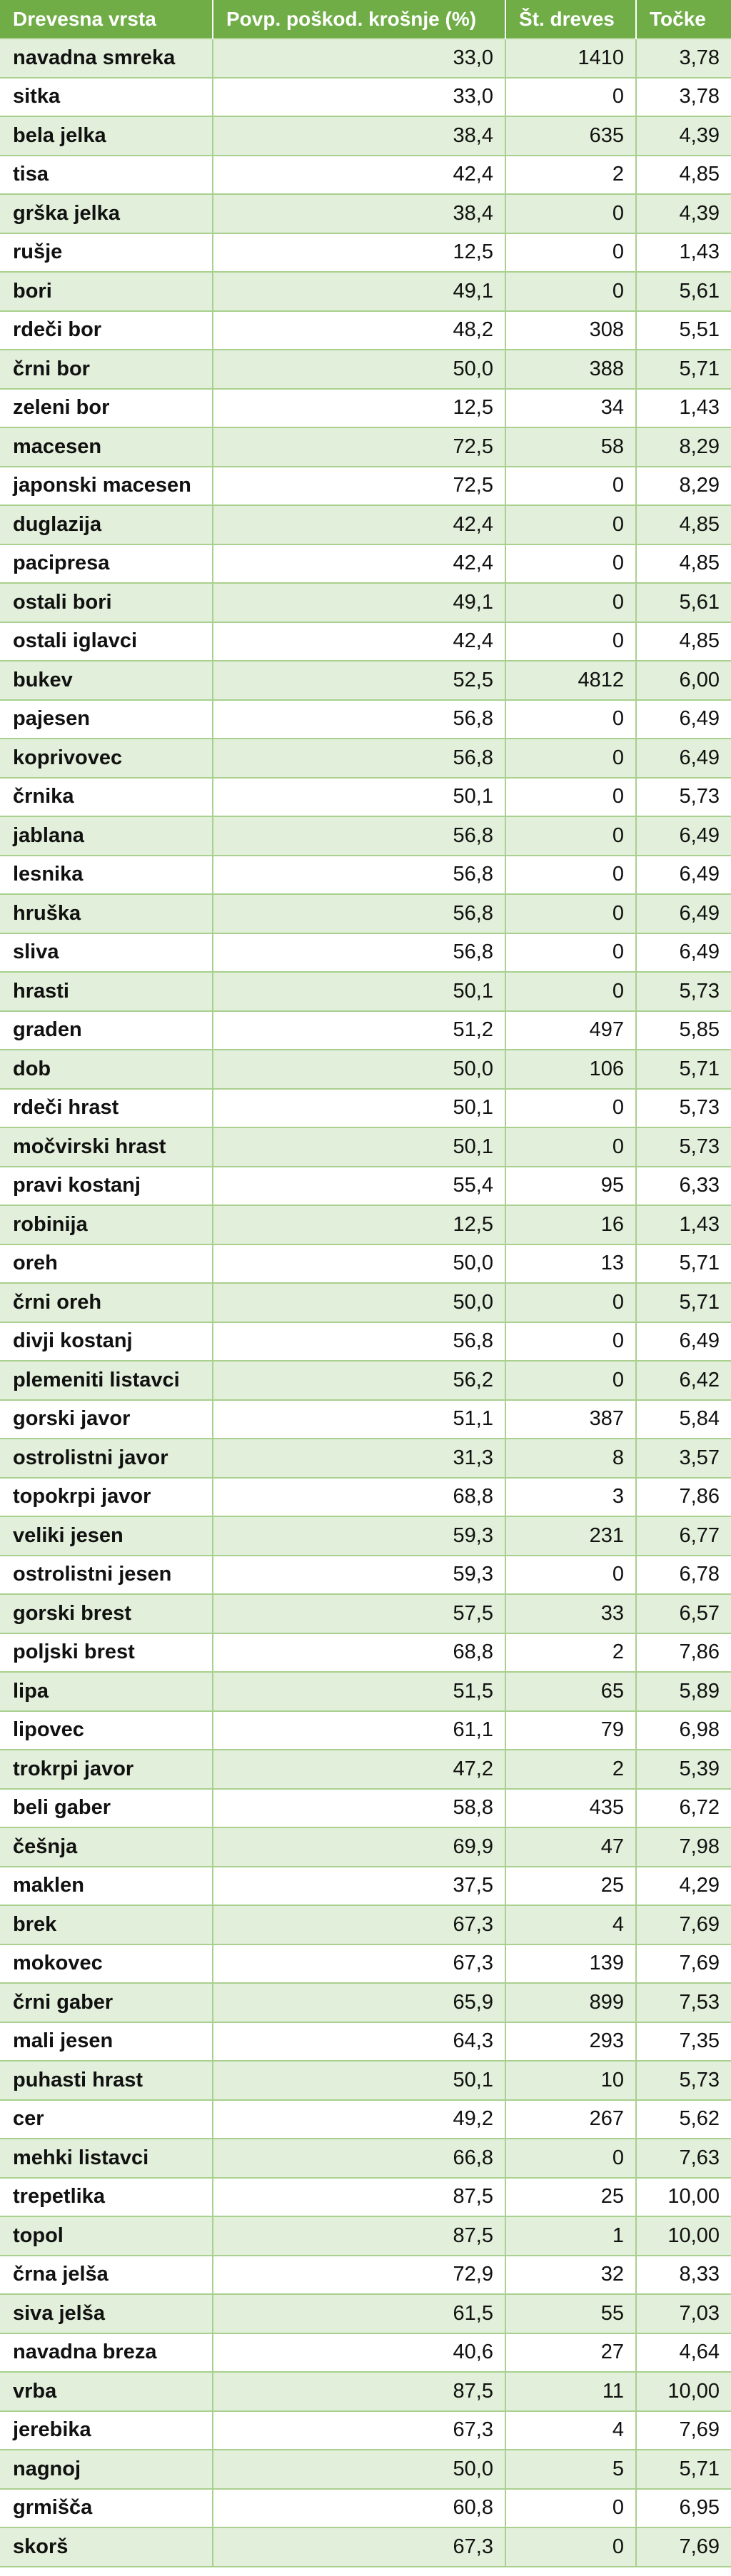  I want to click on tree-count-cell: 95, so click(570, 1185).